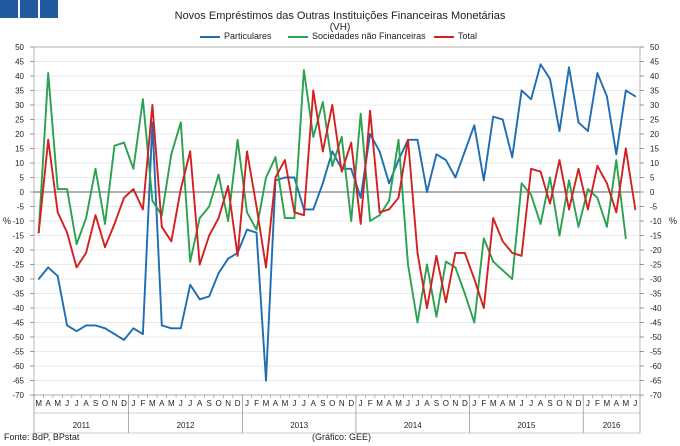 The height and width of the screenshot is (446, 680). What do you see at coordinates (210, 37) in the screenshot?
I see `legend-swatch-particulares` at bounding box center [210, 37].